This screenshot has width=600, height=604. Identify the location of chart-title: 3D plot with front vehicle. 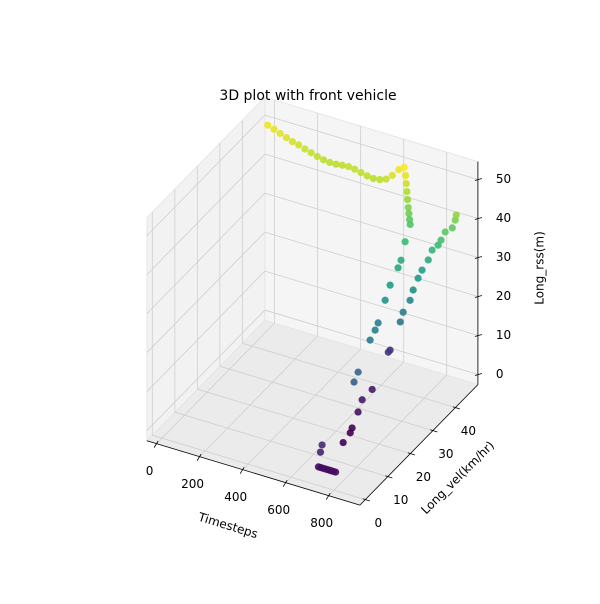
(307, 96).